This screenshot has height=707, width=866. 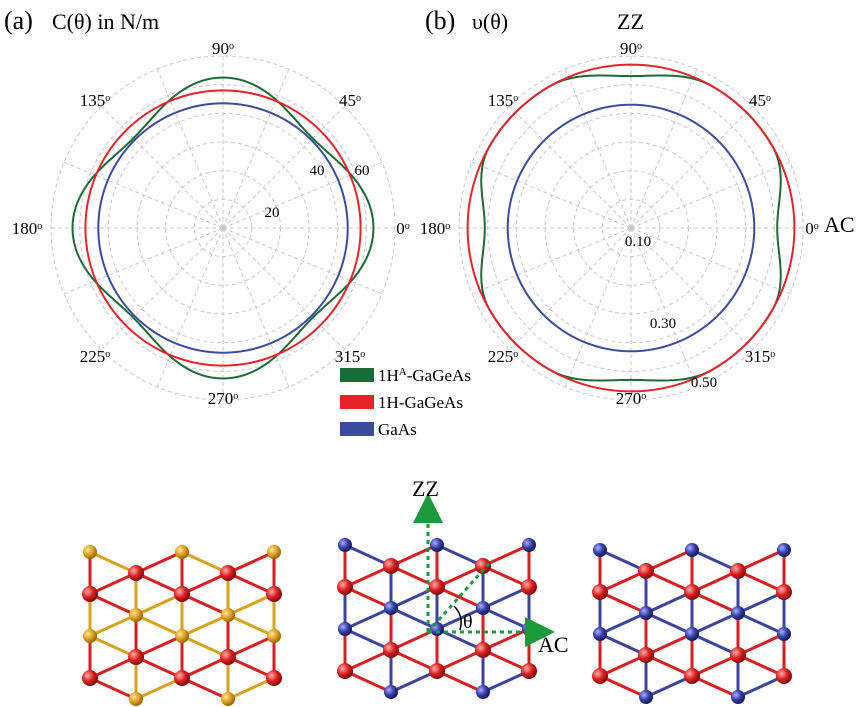 What do you see at coordinates (663, 324) in the screenshot?
I see `radial-label: 0.30` at bounding box center [663, 324].